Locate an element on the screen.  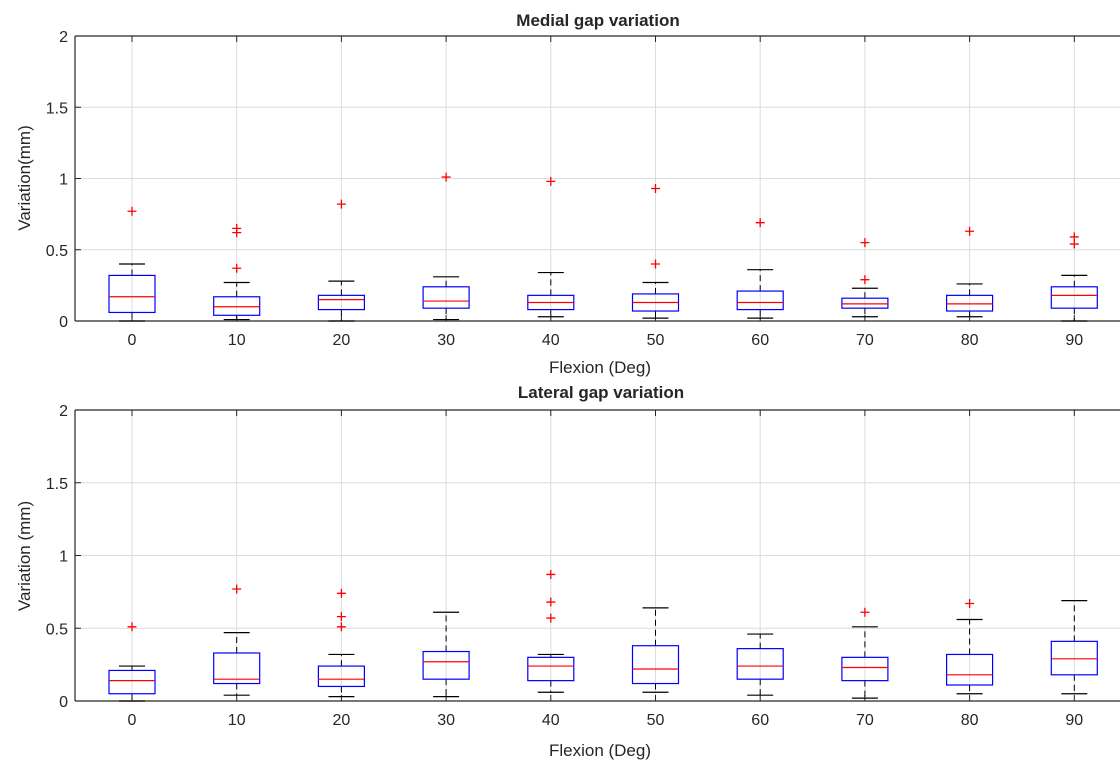
y-tick-label: 1 is located at coordinates (63, 180).